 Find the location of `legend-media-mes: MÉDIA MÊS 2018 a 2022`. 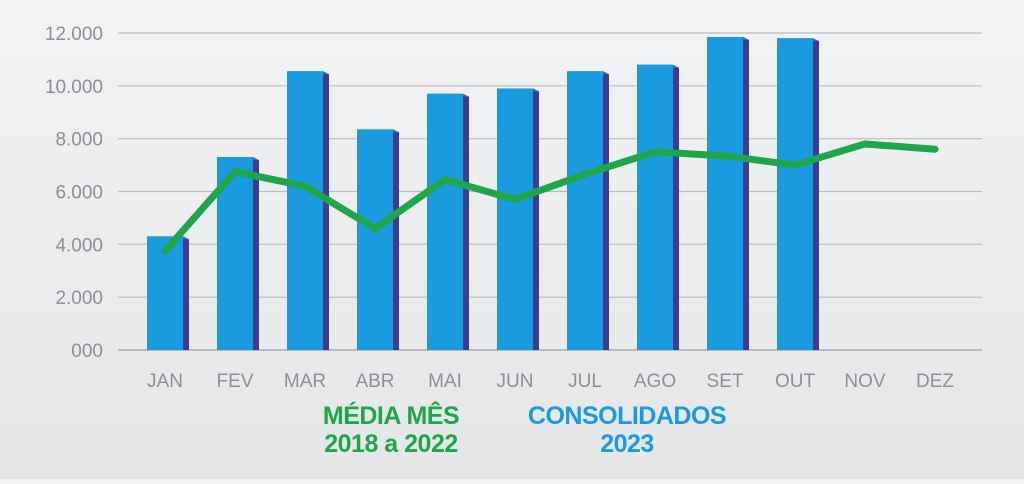

legend-media-mes: MÉDIA MÊS 2018 a 2022 is located at coordinates (391, 430).